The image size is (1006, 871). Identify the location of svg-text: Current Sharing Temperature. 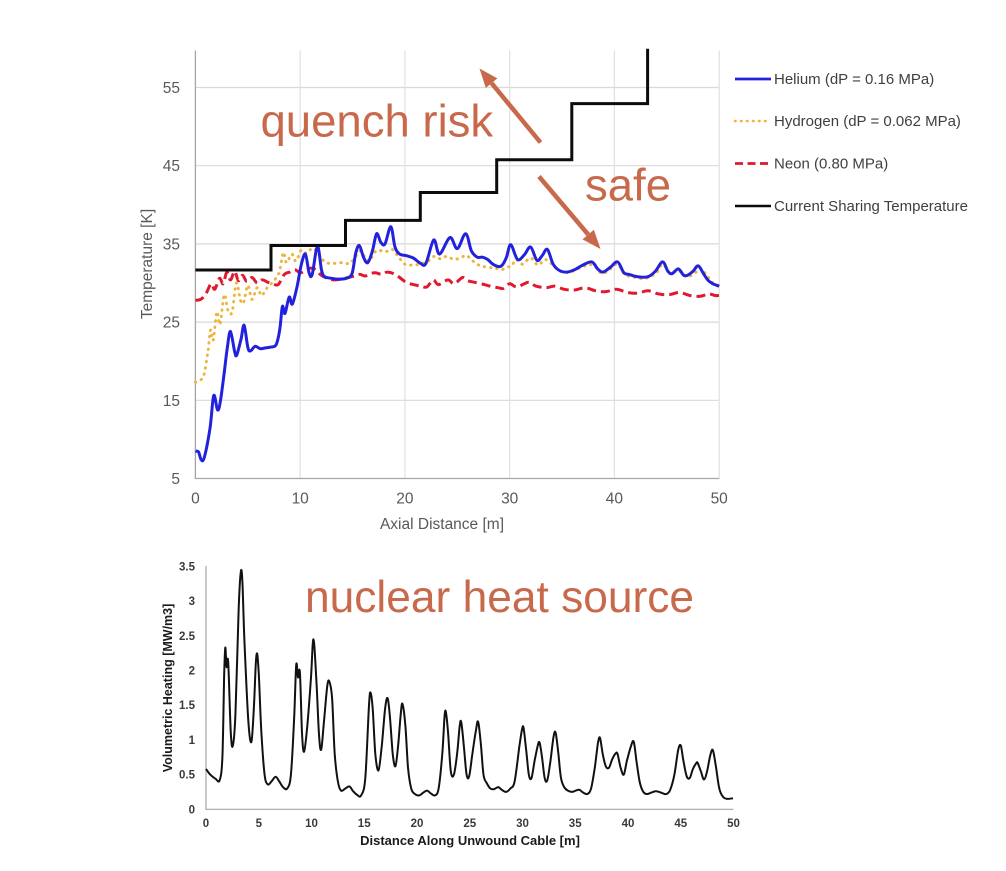
(871, 206).